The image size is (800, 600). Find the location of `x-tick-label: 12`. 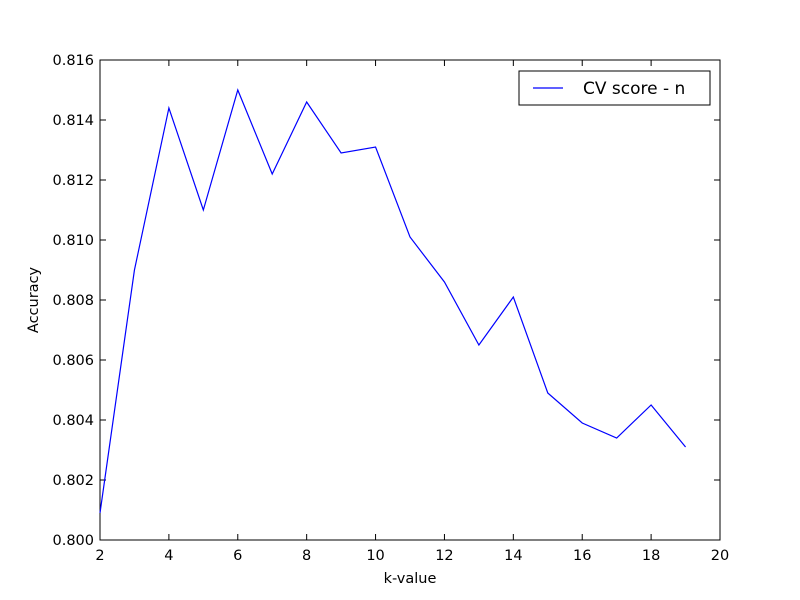

x-tick-label: 12 is located at coordinates (444, 556).